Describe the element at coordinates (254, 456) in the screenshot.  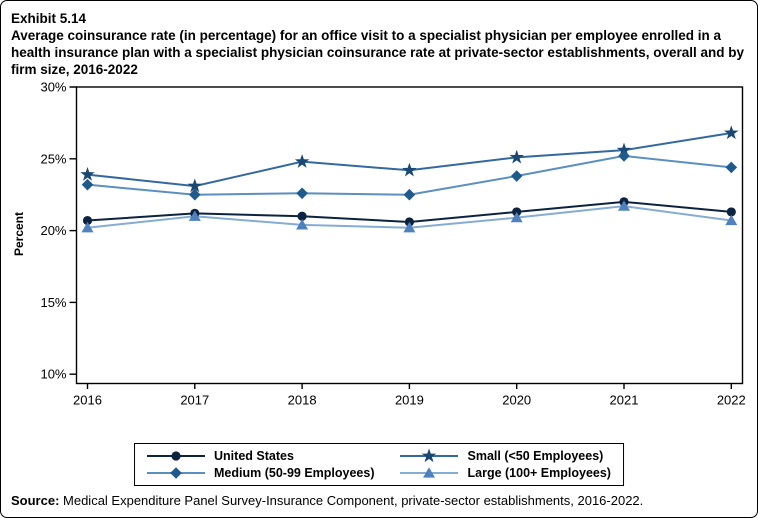
I see `legend-label: United States` at that location.